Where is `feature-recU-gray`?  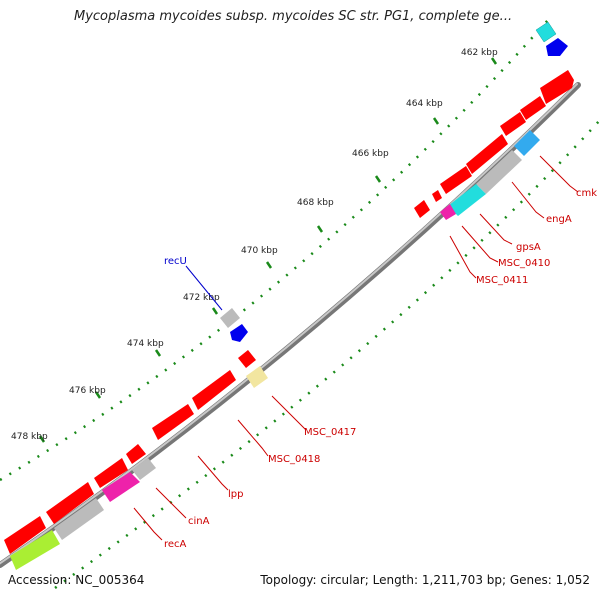
feature-recU-gray is located at coordinates (230, 318).